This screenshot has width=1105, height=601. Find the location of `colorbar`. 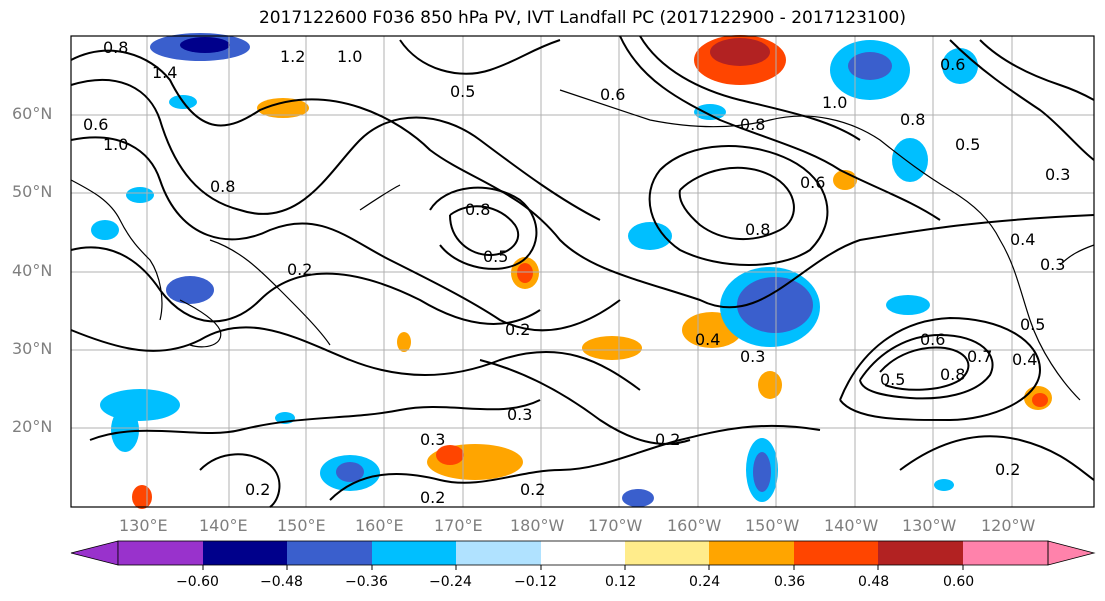

colorbar is located at coordinates (583, 555).